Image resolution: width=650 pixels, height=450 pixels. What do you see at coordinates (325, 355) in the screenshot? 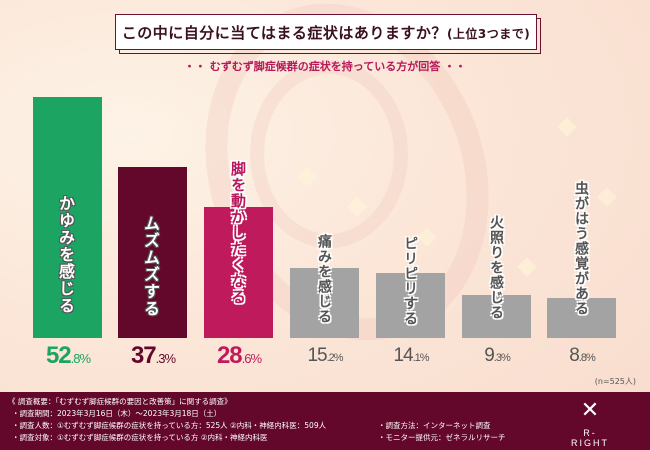
I see `value-label: 15.2%` at bounding box center [325, 355].